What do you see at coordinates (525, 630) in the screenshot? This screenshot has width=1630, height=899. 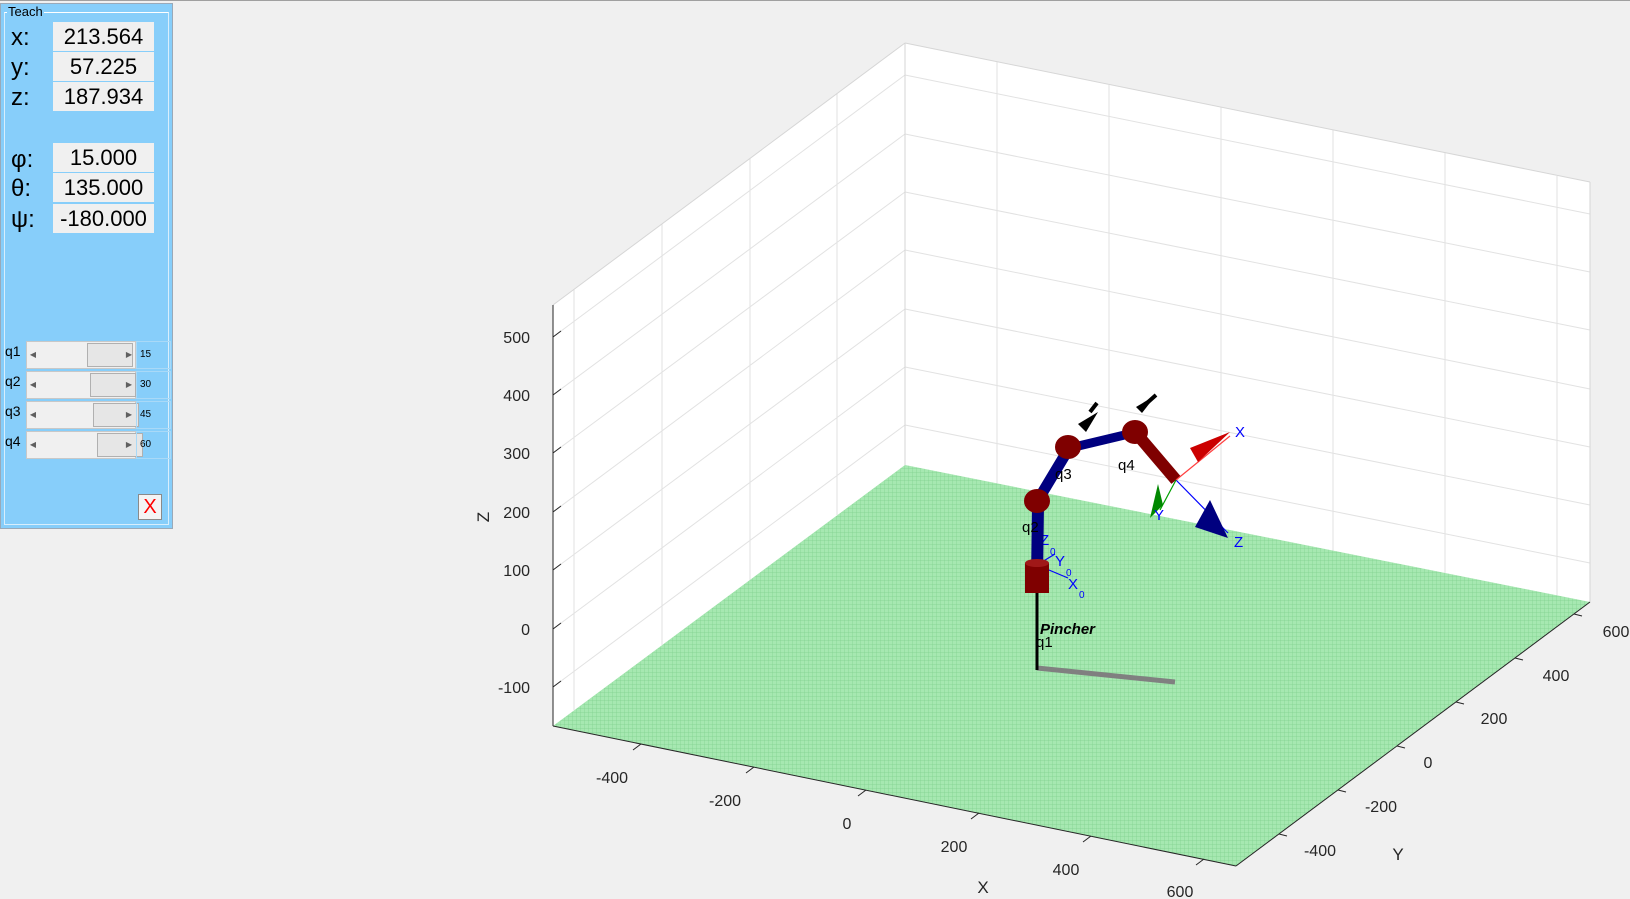 I see `z-tick-label: 0` at bounding box center [525, 630].